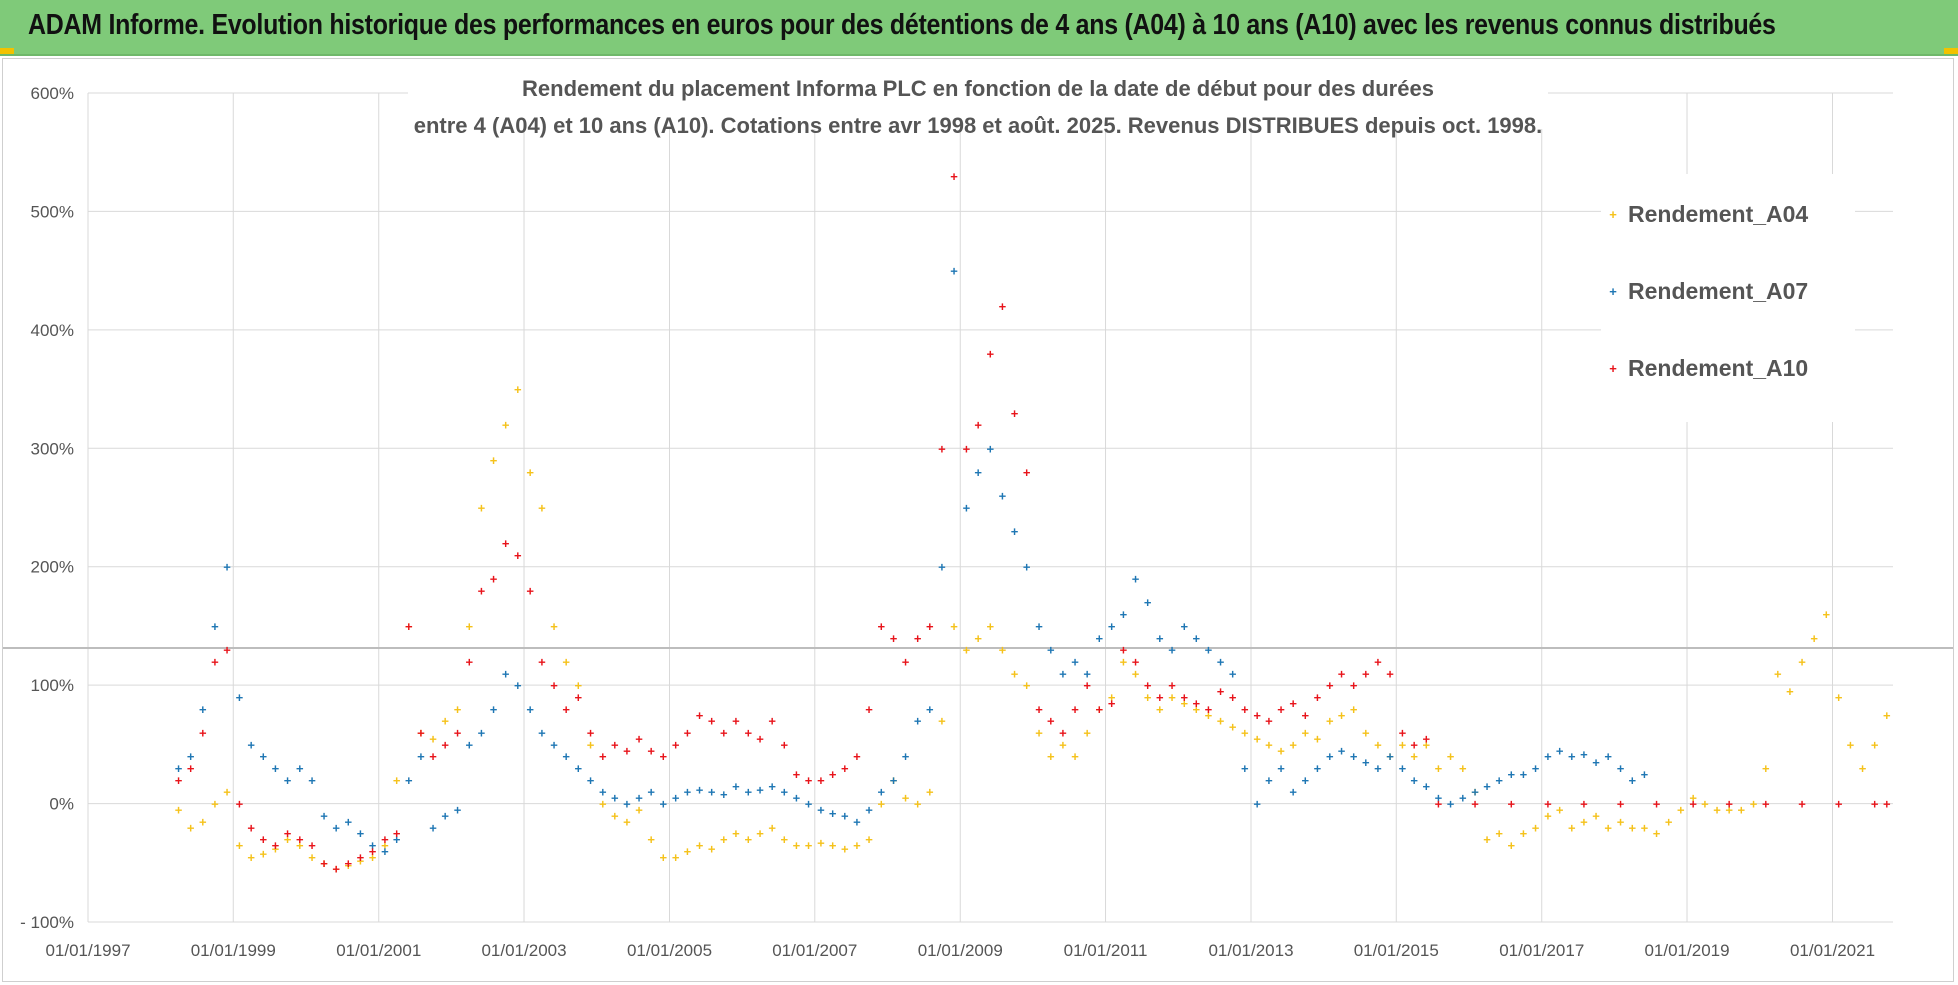 The image size is (1958, 985). I want to click on x-tick-label: 01/01/2011, so click(1106, 950).